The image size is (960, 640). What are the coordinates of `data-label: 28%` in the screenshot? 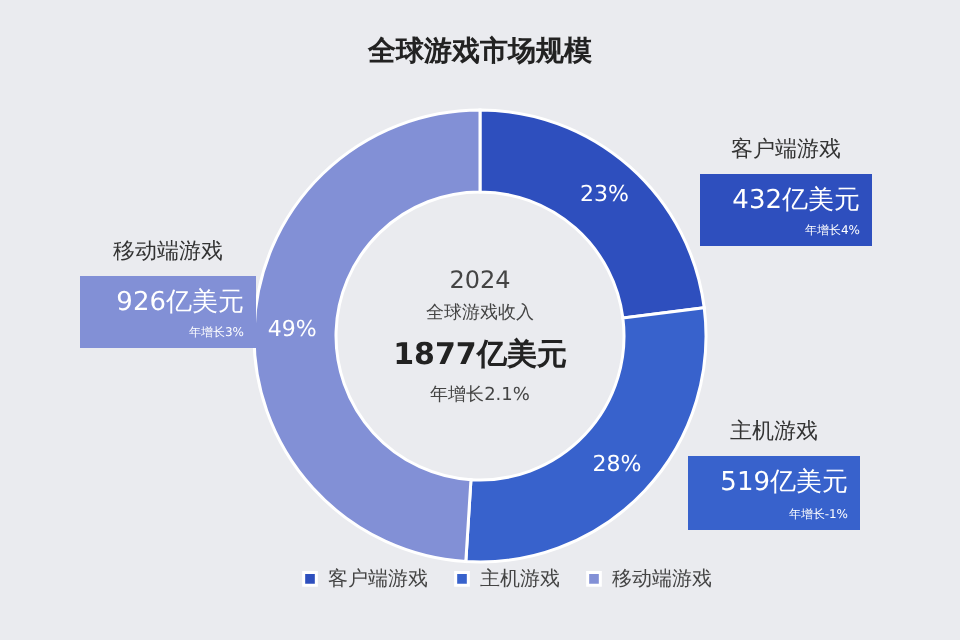 It's located at (617, 463).